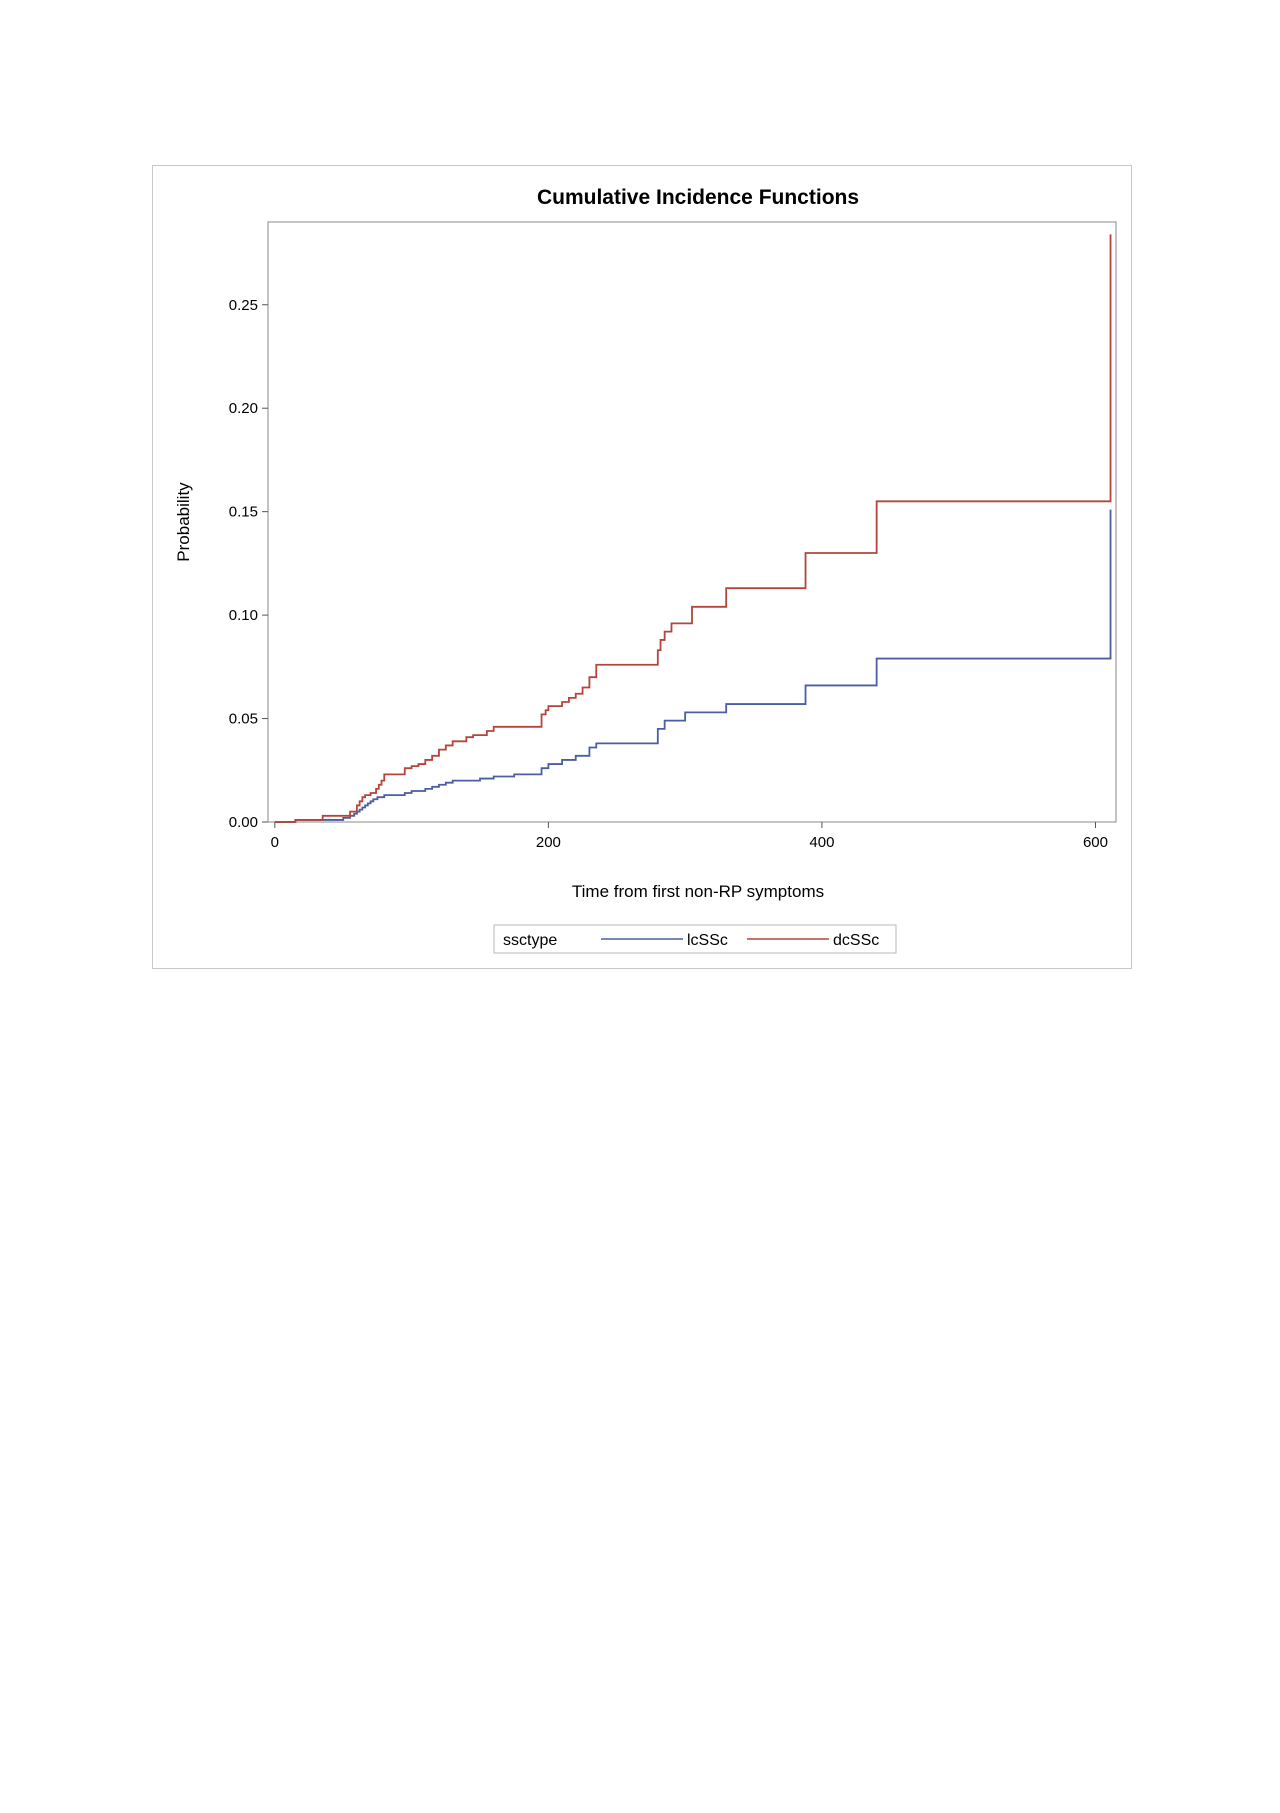 This screenshot has height=1813, width=1280. I want to click on y-tick-label: 0.20, so click(243, 408).